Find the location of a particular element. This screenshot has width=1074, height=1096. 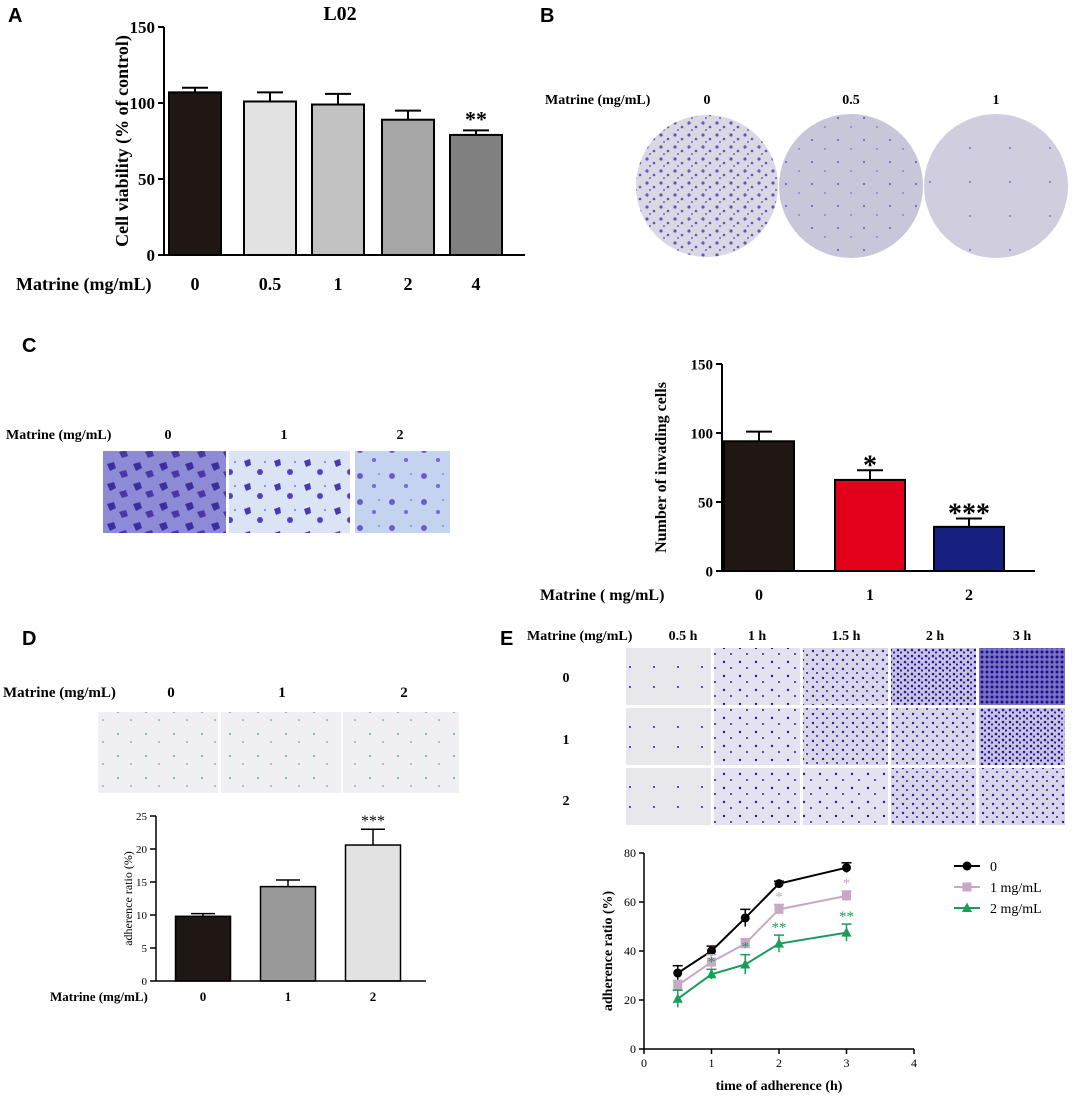

y-tick-label: 15 is located at coordinates (142, 883).